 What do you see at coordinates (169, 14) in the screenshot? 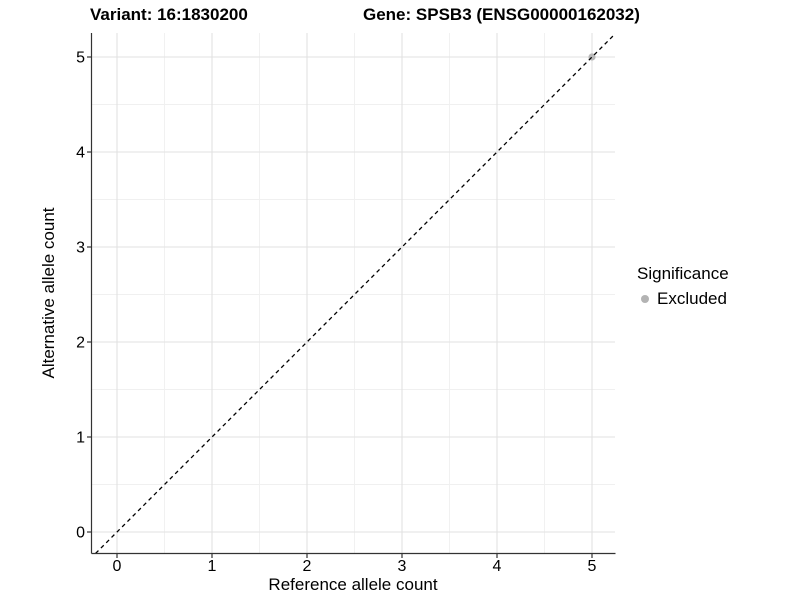
I see `variant-title: Variant: 16:1830200` at bounding box center [169, 14].